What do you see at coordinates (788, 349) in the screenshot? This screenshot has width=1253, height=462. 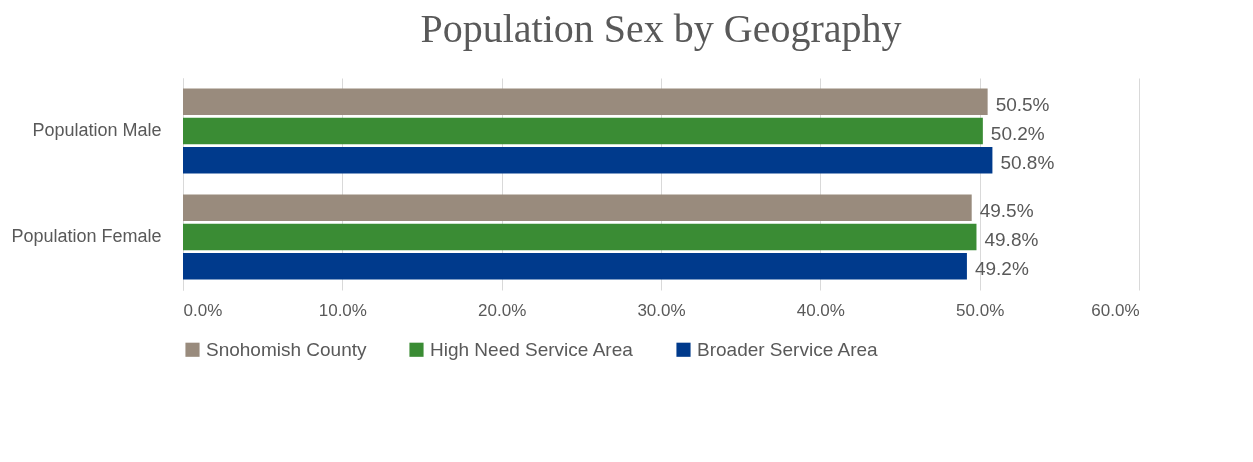 I see `legend-label: Broader Service Area` at bounding box center [788, 349].